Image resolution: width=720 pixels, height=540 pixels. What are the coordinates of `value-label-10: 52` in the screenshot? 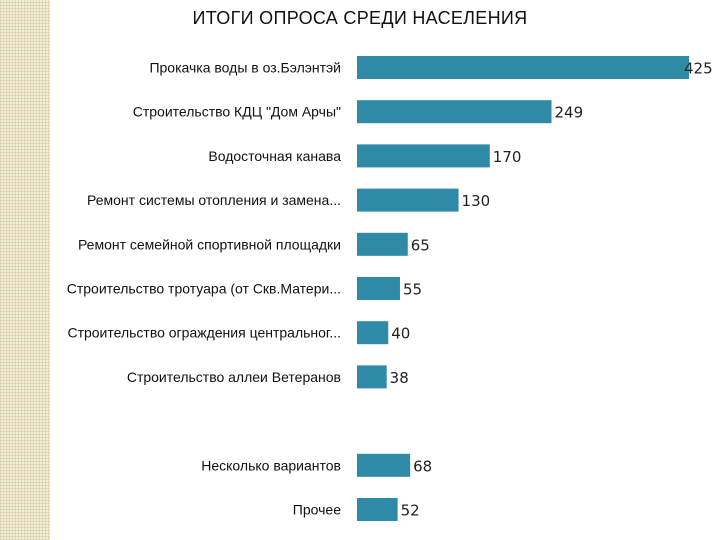 It's located at (410, 511).